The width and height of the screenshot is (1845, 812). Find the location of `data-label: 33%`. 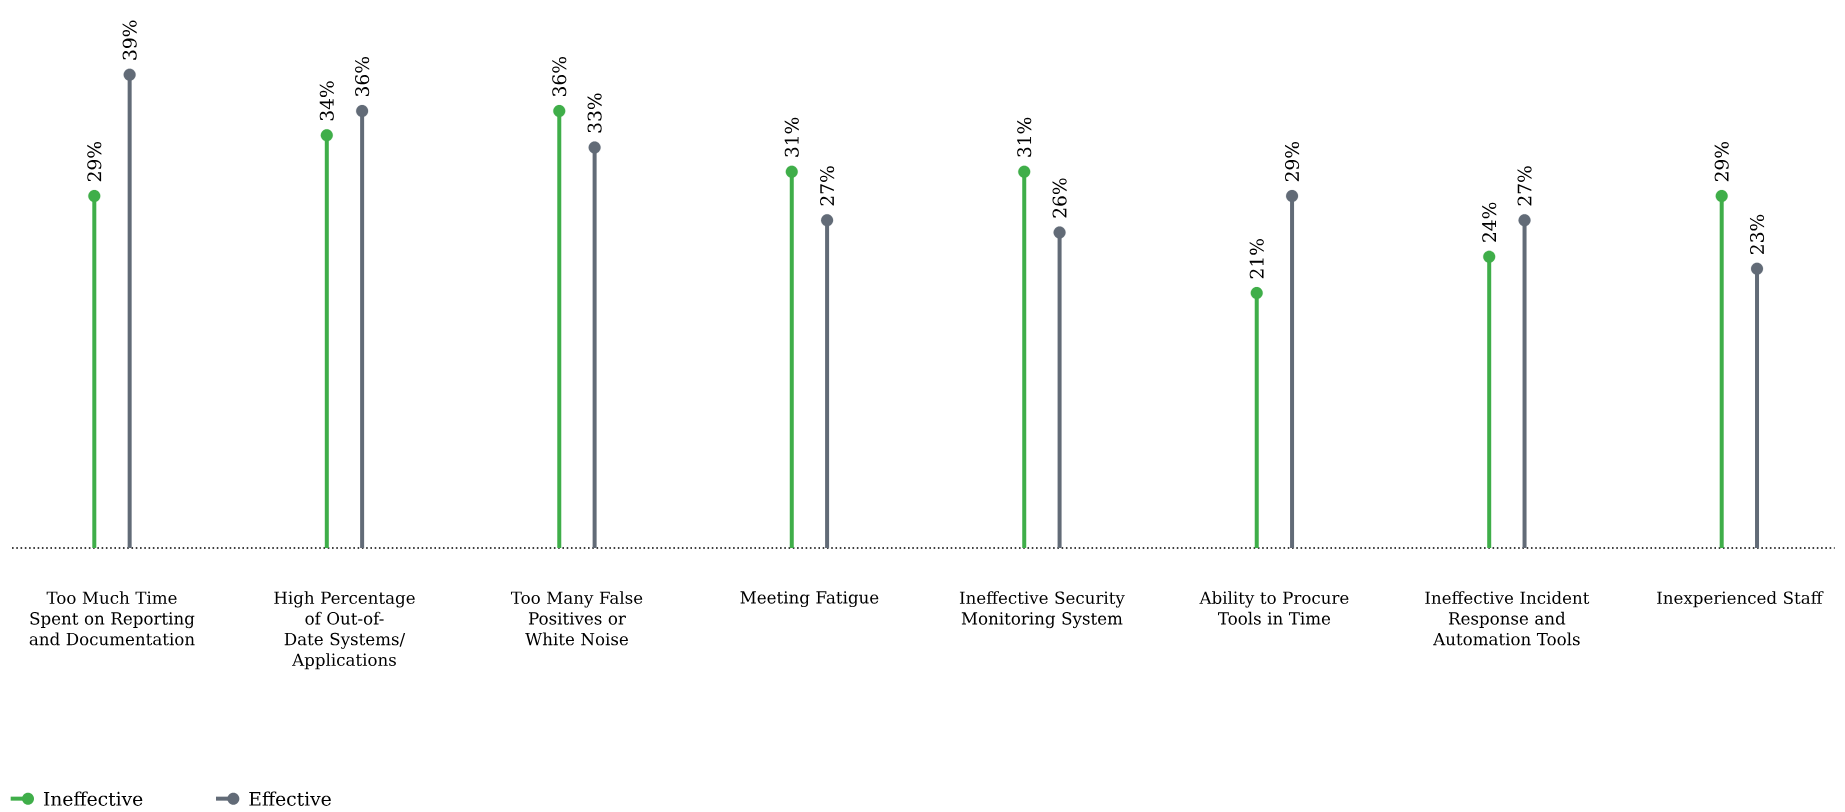

data-label: 33% is located at coordinates (594, 113).